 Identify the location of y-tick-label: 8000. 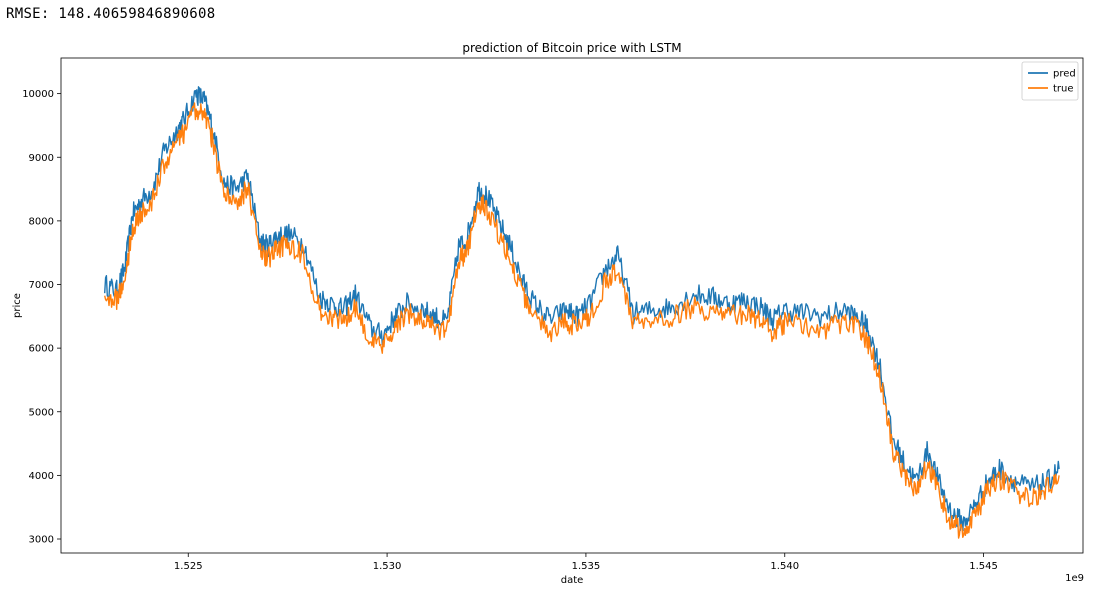
(41, 221).